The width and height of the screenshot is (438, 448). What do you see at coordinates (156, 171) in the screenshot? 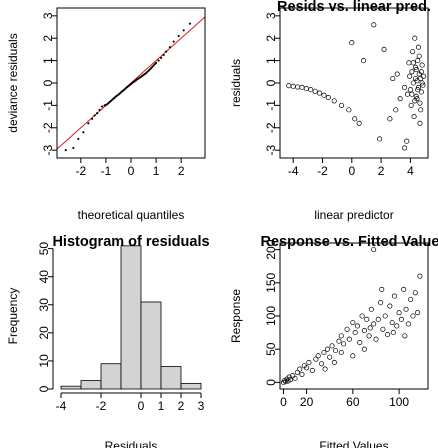
I see `x-tick-label: 1` at bounding box center [156, 171].